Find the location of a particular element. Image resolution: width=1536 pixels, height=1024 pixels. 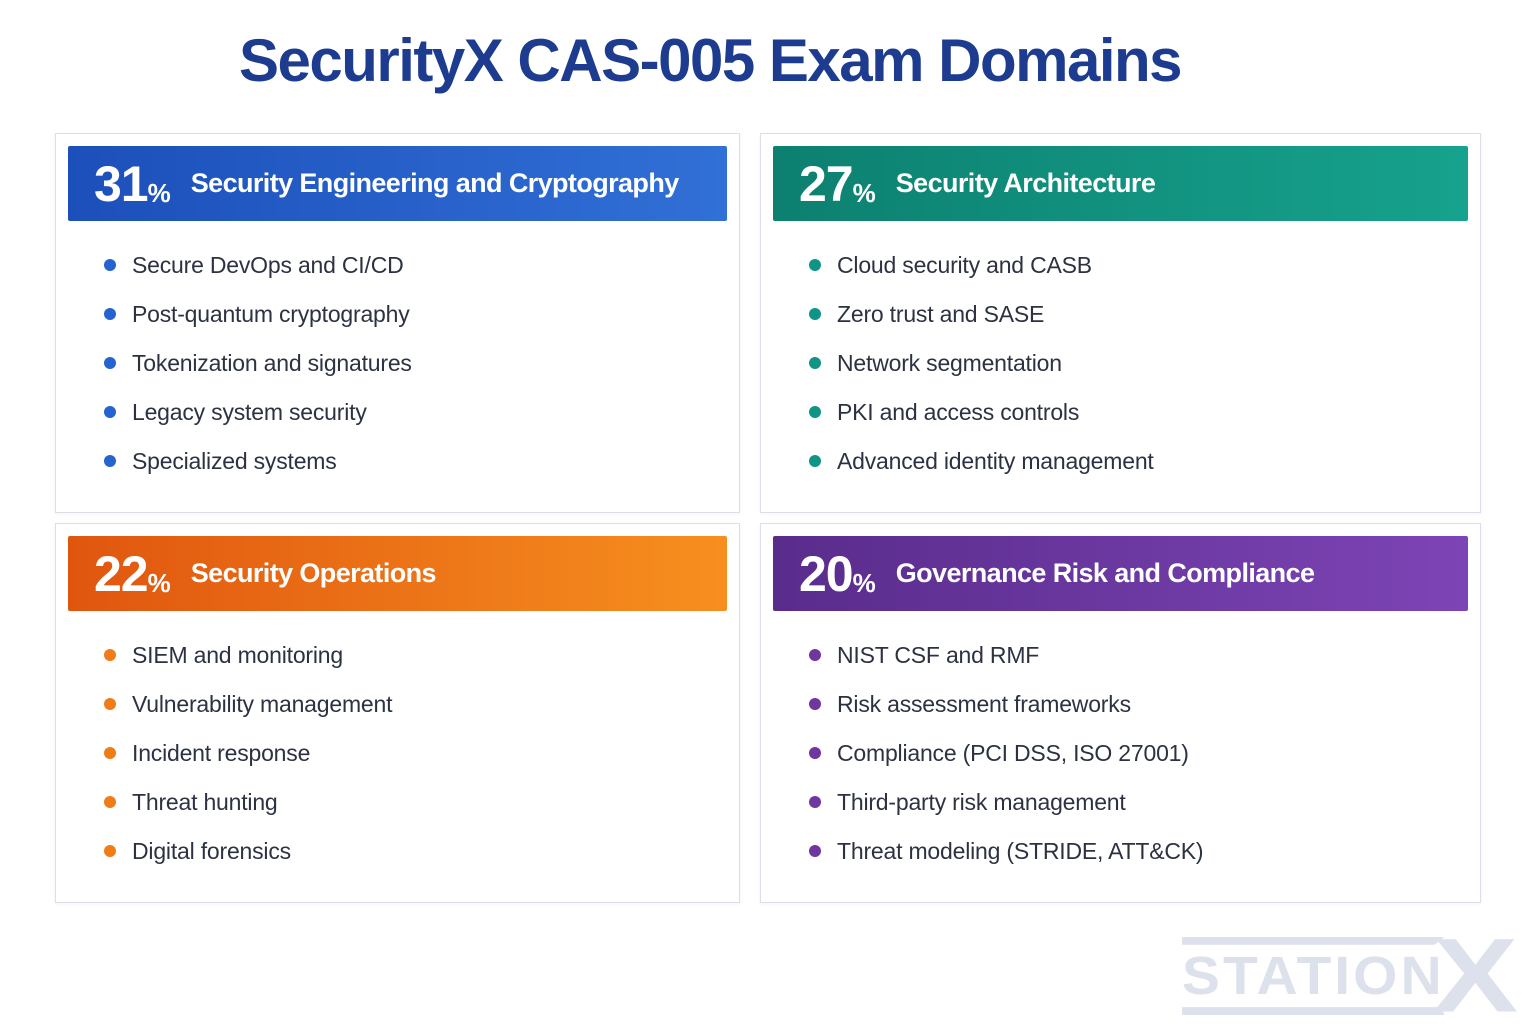

topic-item: Post-quantum cryptography is located at coordinates (415, 314).